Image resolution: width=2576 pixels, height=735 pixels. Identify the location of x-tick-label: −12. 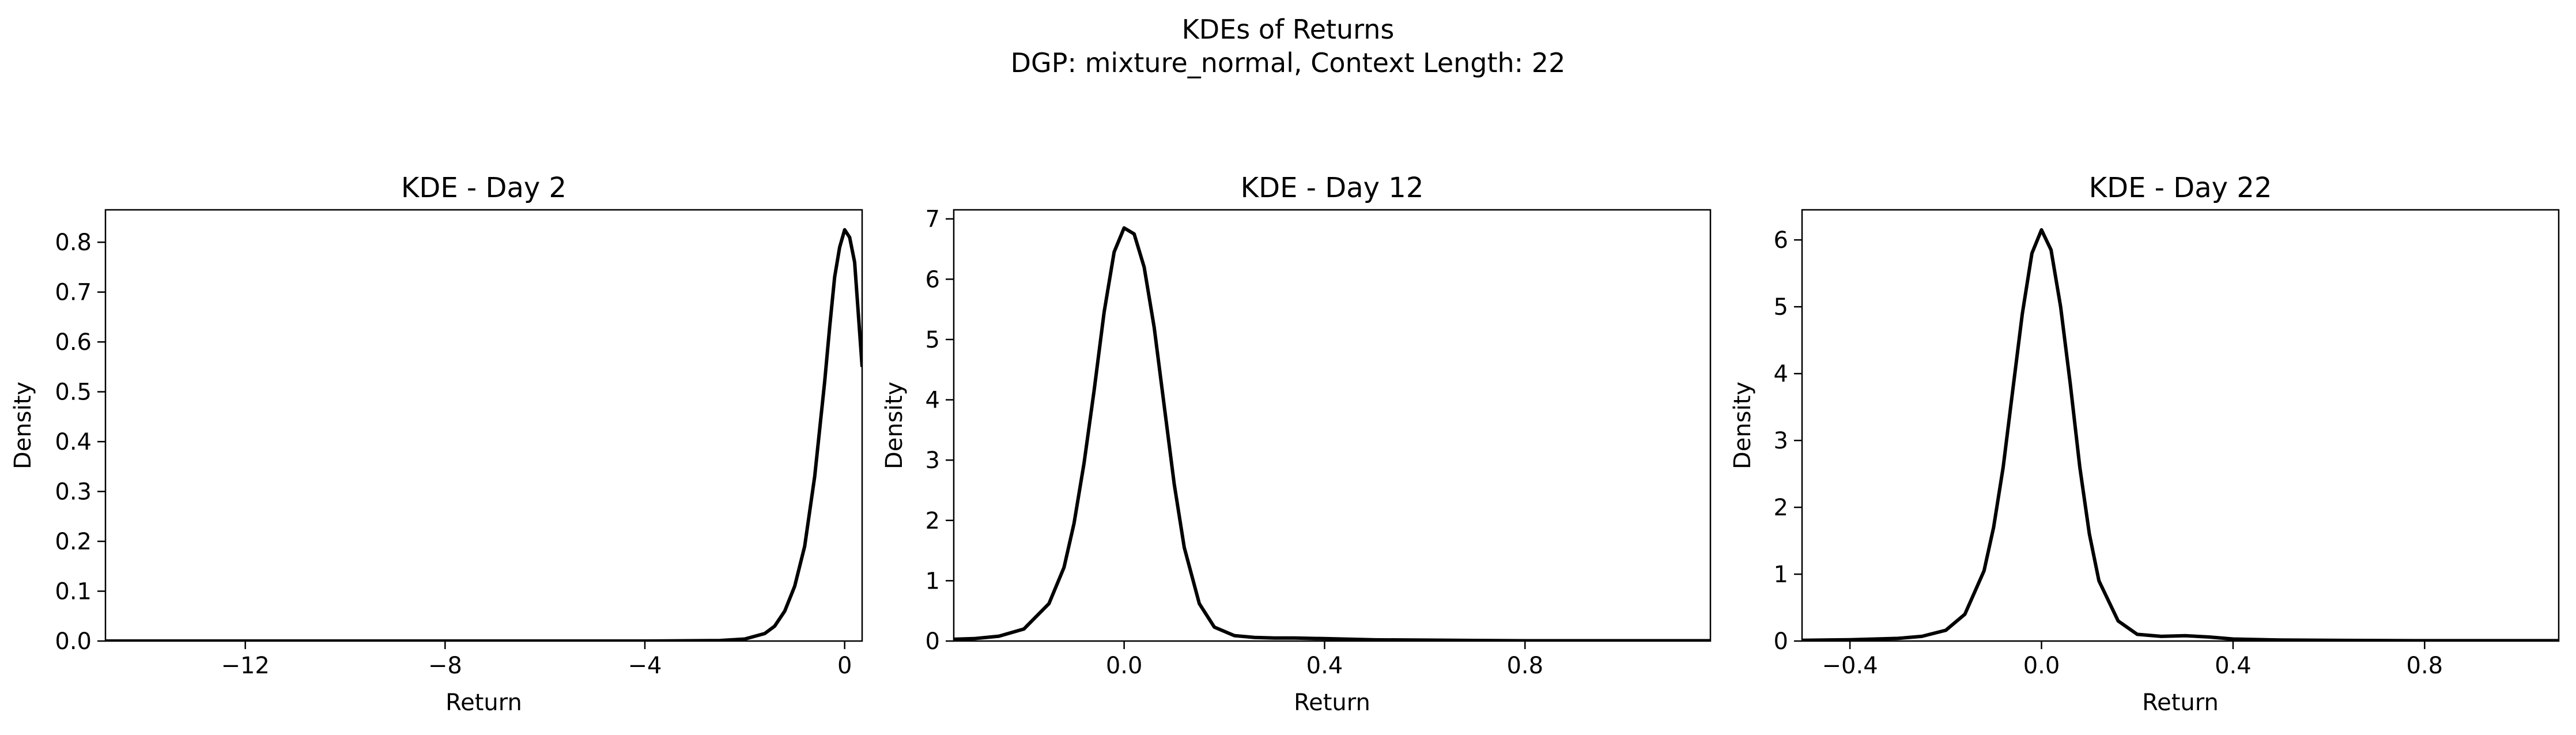
(245, 666).